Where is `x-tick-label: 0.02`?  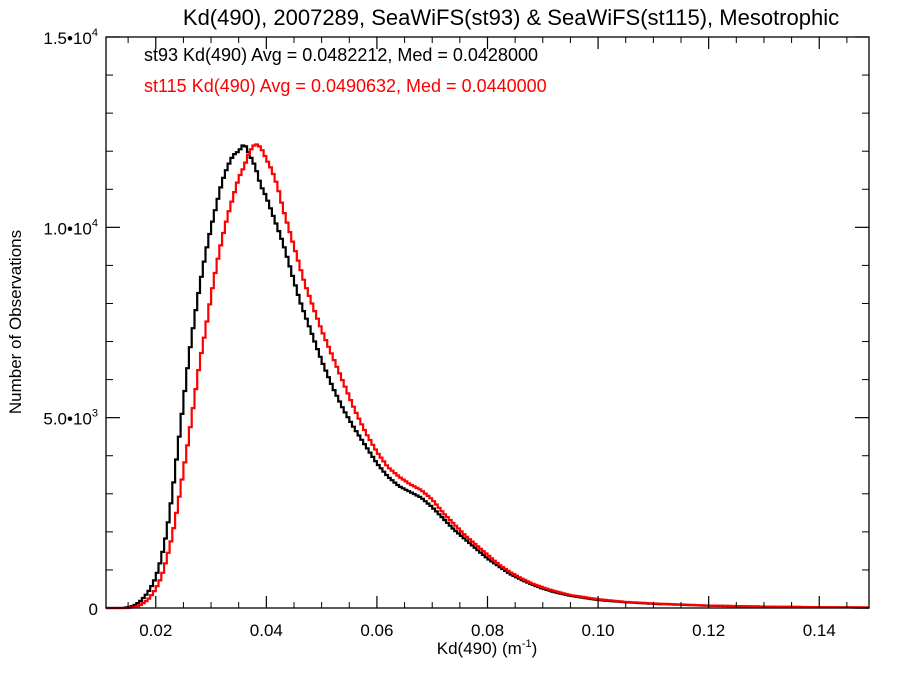 x-tick-label: 0.02 is located at coordinates (155, 630).